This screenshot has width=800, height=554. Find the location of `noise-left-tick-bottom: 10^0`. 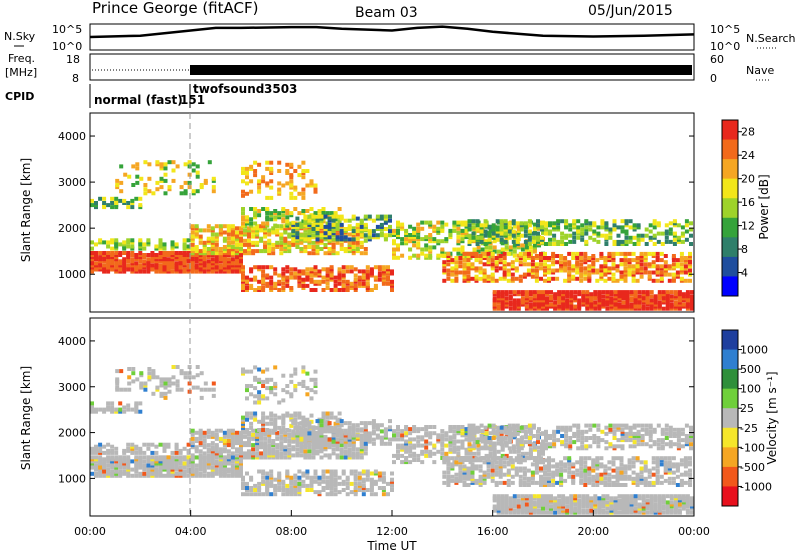

noise-left-tick-bottom: 10^0 is located at coordinates (67, 46).